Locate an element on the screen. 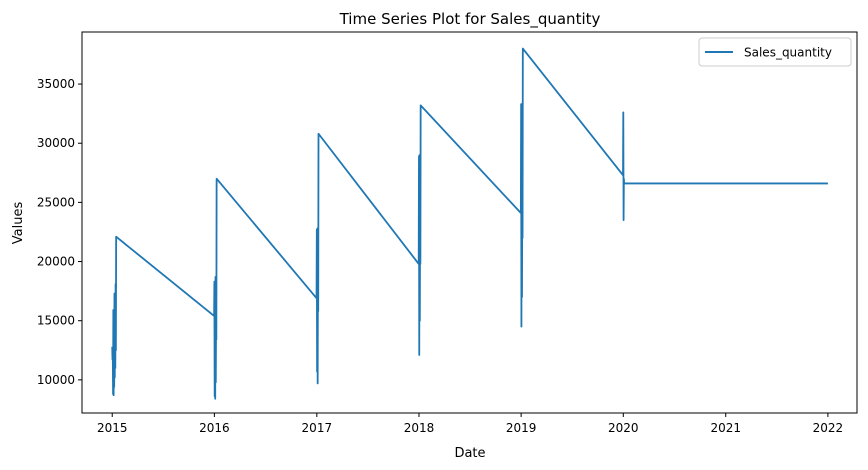  x-axis-label: Date is located at coordinates (469, 453).